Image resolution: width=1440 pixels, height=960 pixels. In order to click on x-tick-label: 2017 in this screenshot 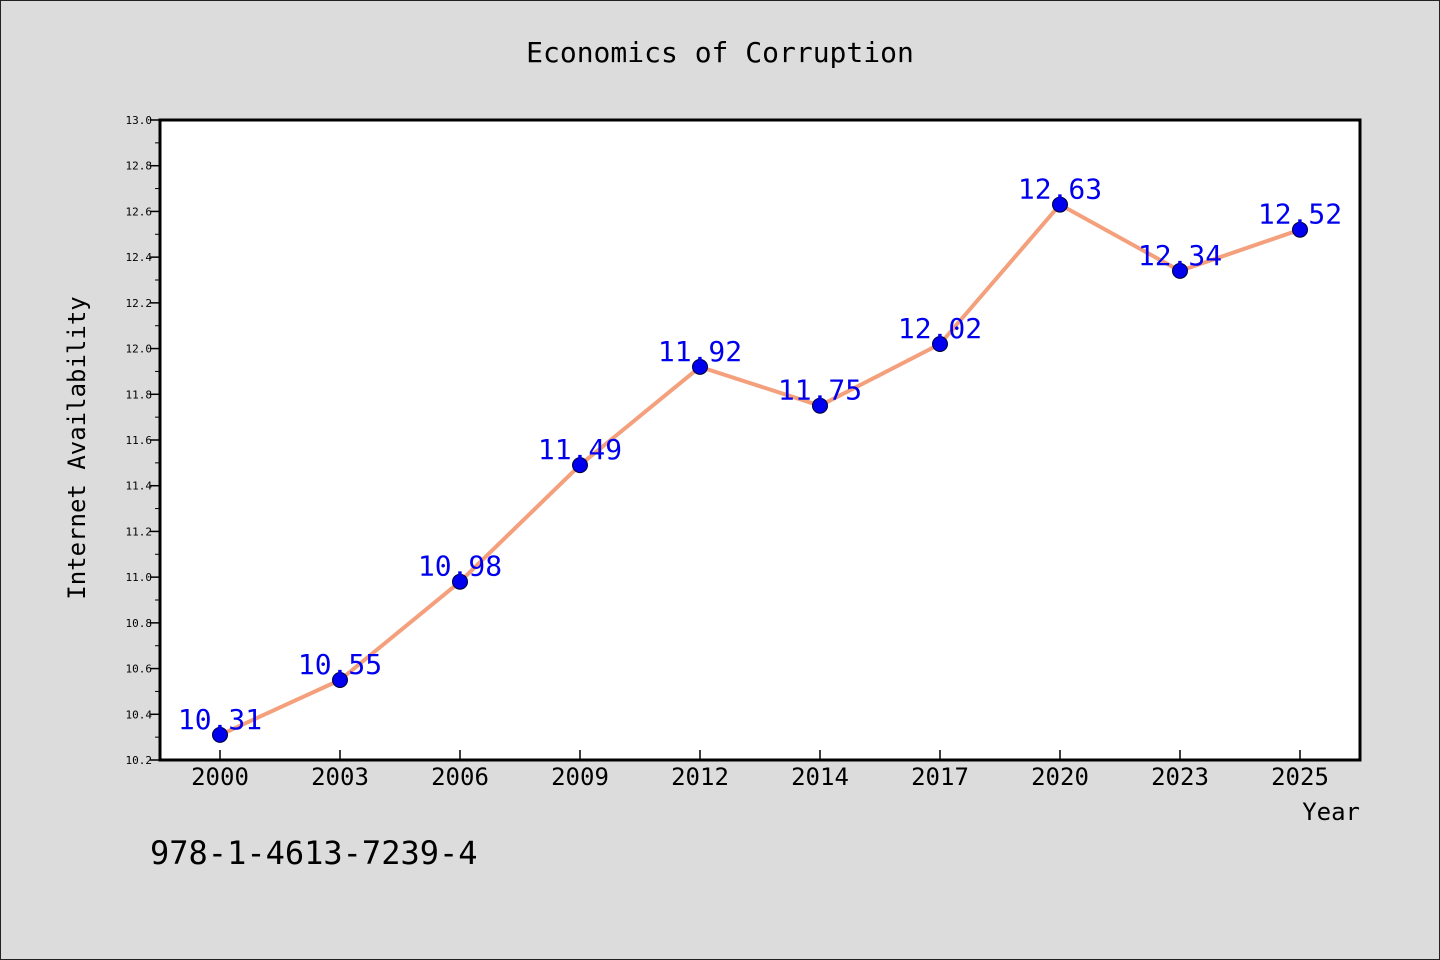, I will do `click(940, 777)`.